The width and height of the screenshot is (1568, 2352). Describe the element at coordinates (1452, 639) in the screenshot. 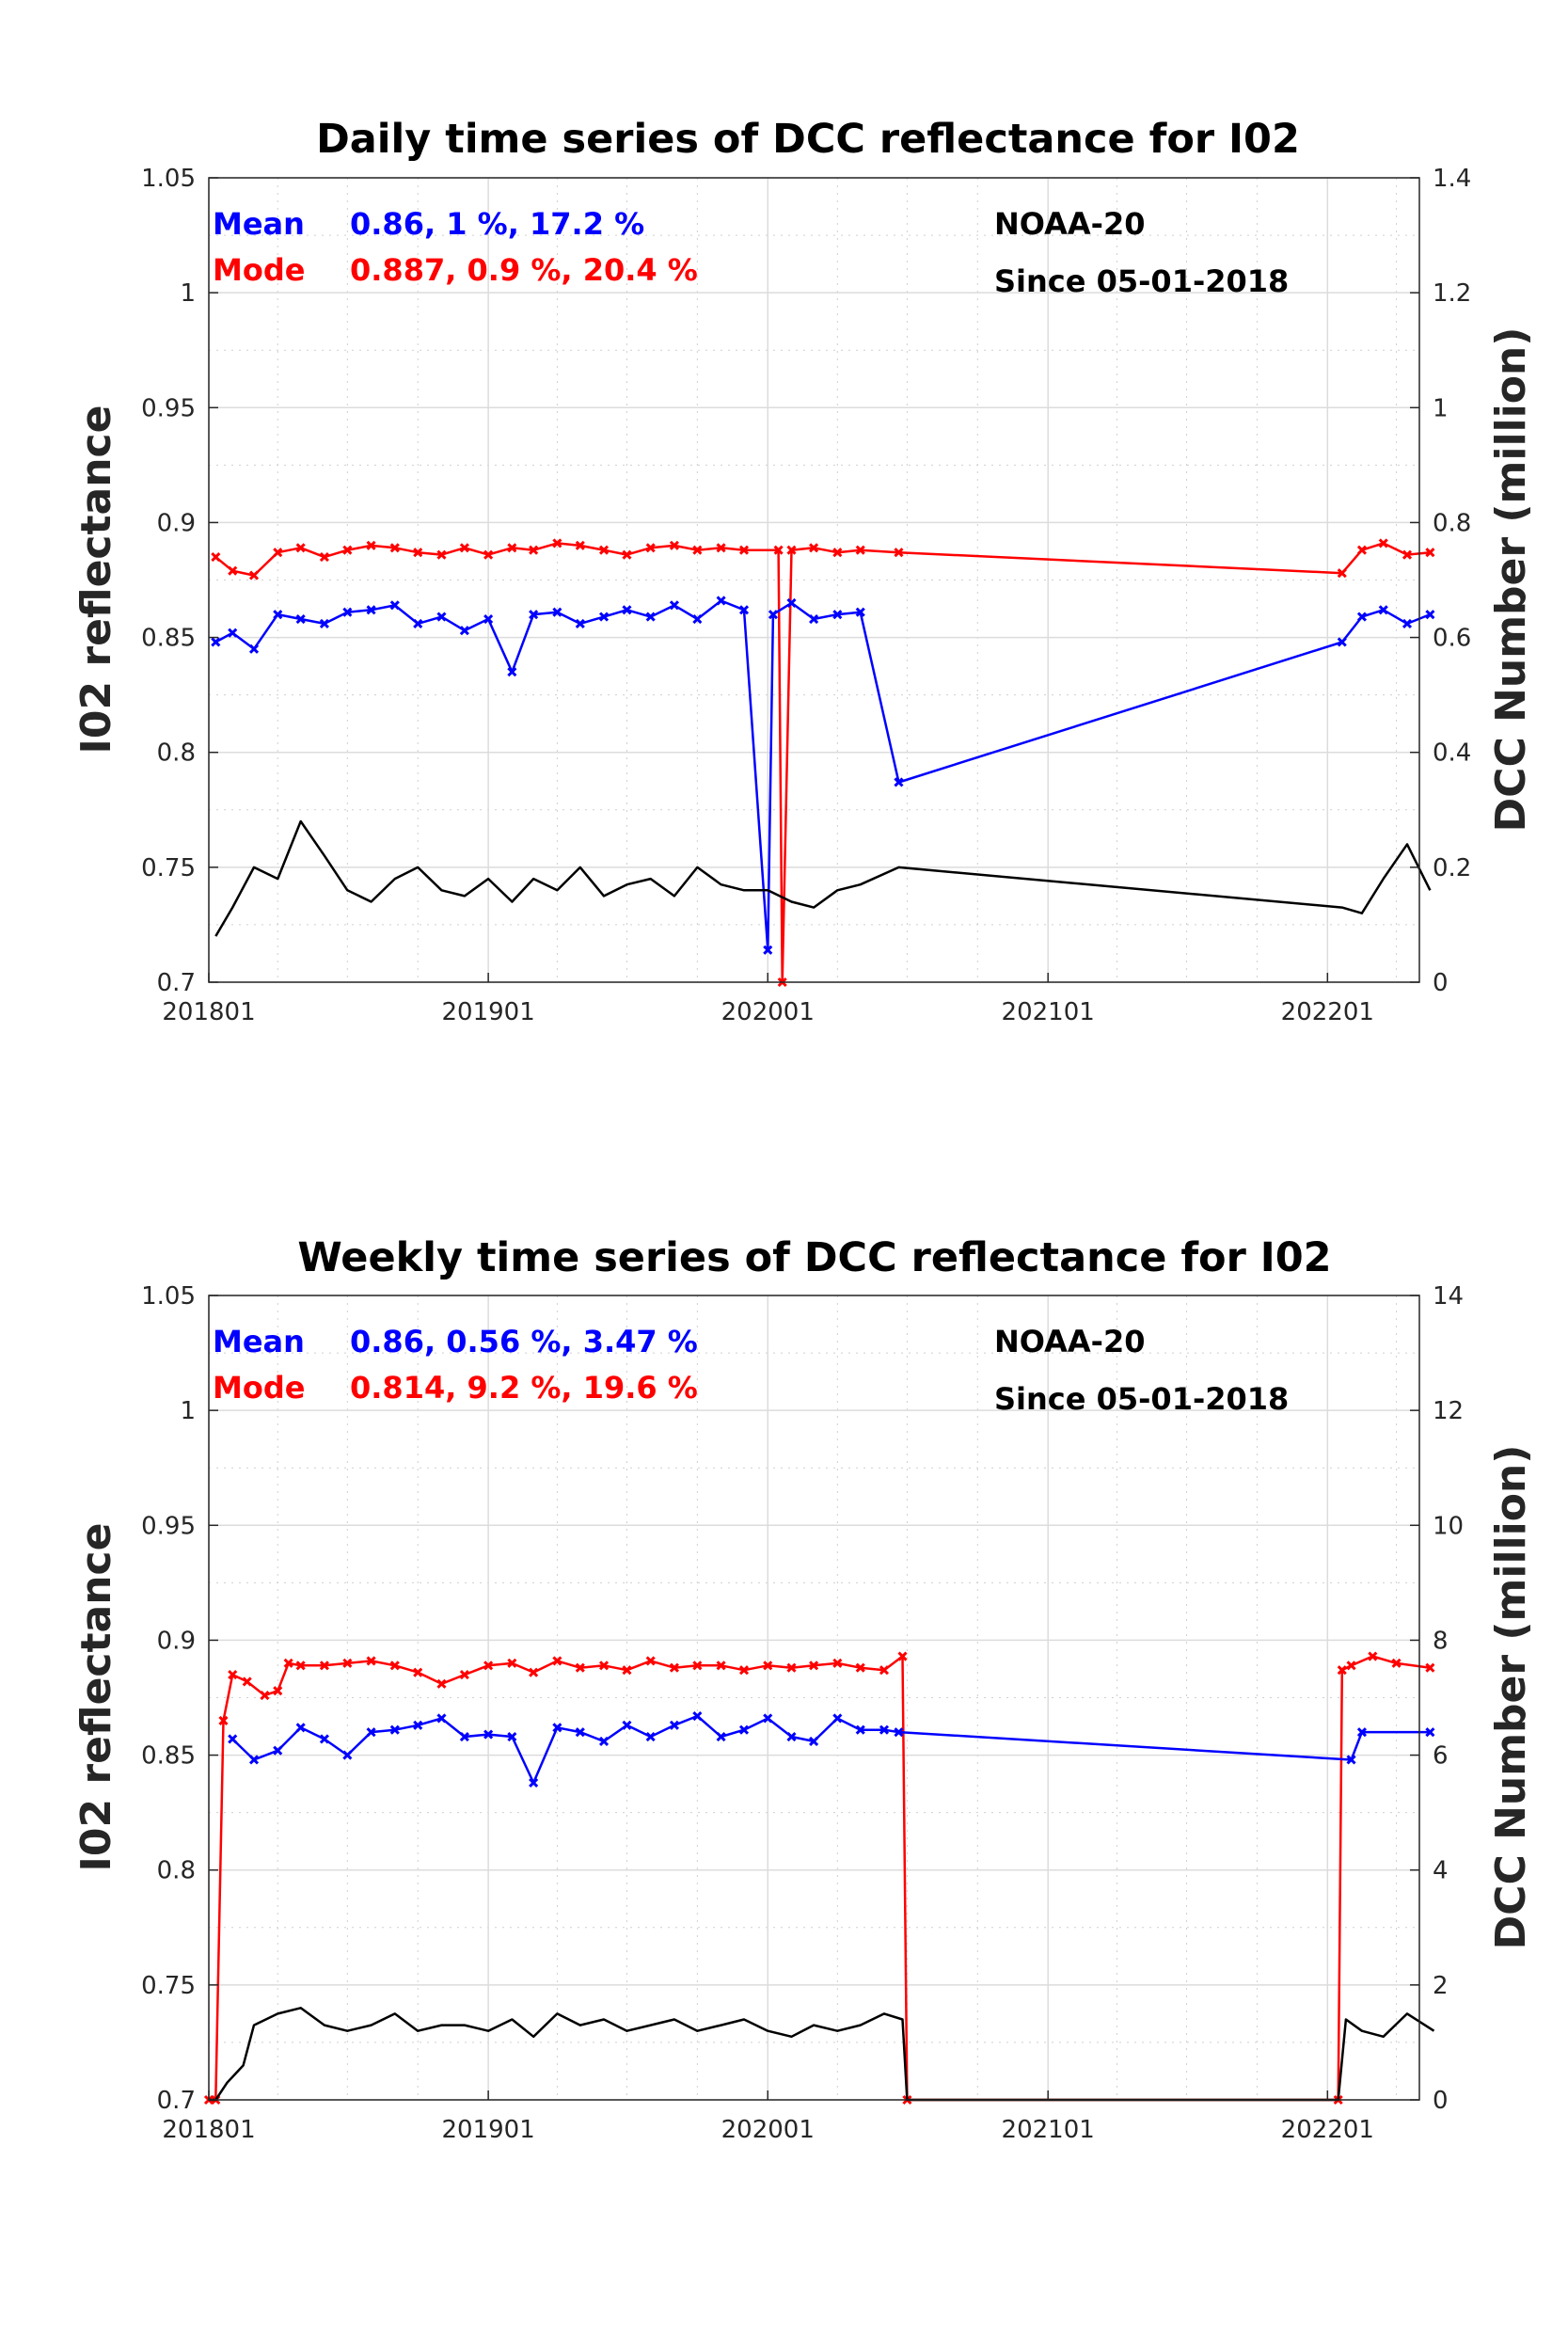

I see `y2-tick-label: 0.6` at that location.